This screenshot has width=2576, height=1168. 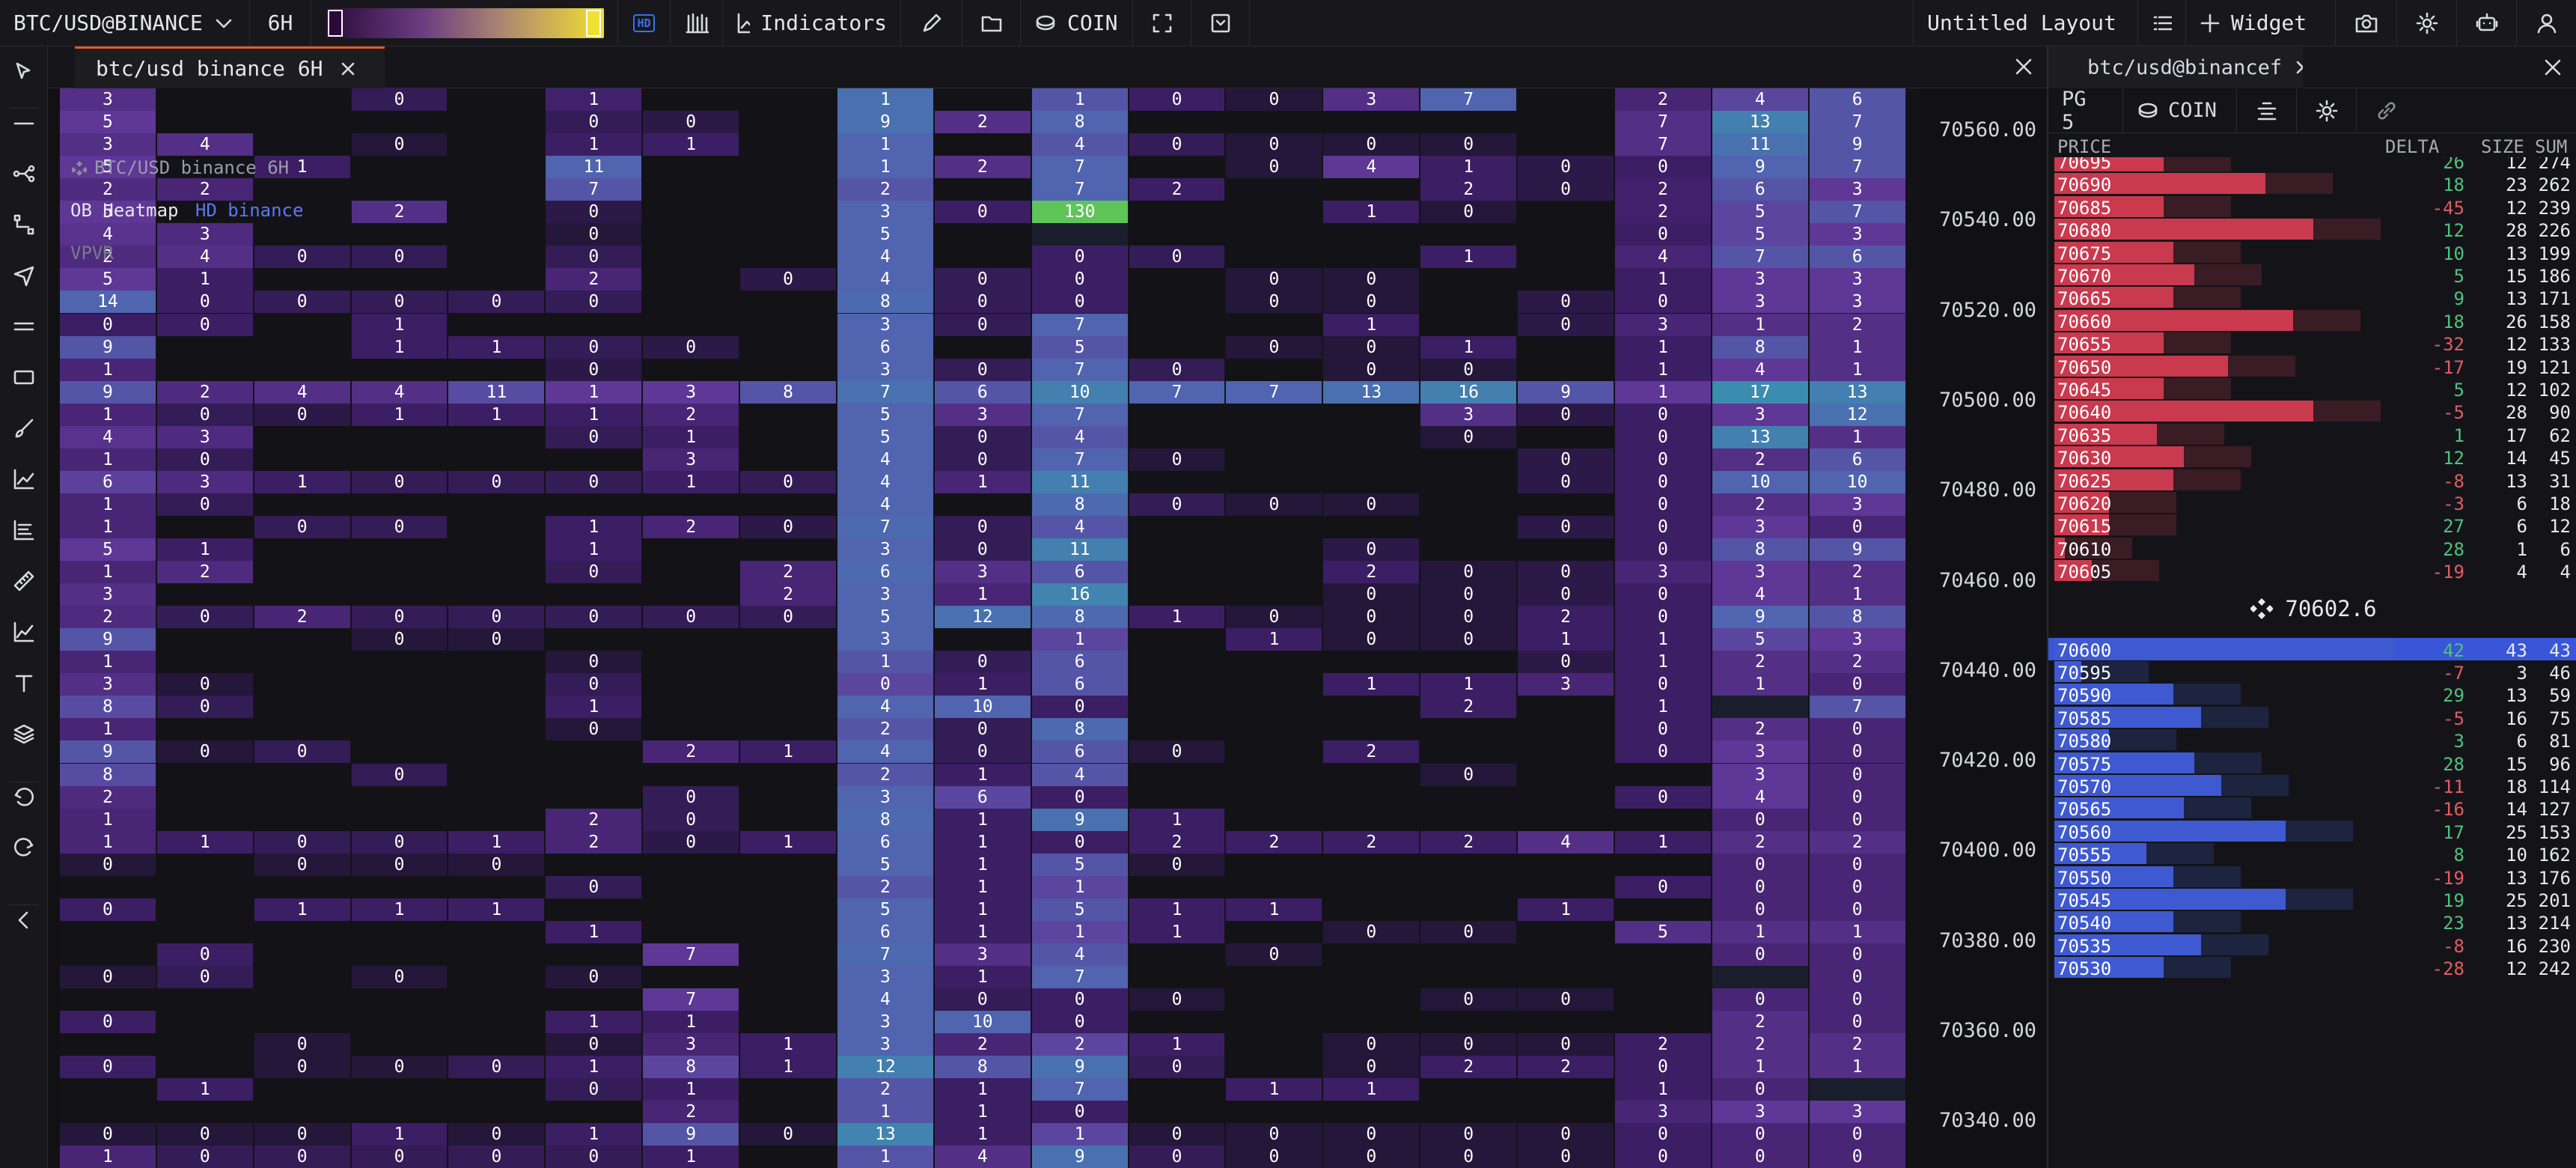 What do you see at coordinates (644, 23) in the screenshot?
I see `hd-toggle: HD` at bounding box center [644, 23].